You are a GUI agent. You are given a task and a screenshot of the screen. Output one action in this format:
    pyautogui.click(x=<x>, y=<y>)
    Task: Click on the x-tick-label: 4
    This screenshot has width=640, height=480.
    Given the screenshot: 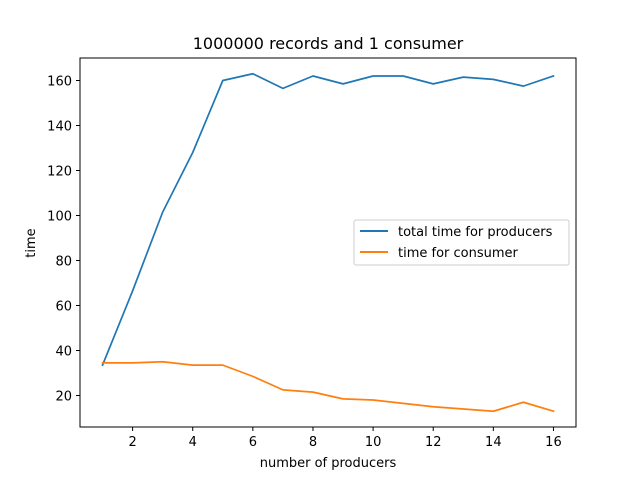 What is the action you would take?
    pyautogui.click(x=193, y=442)
    